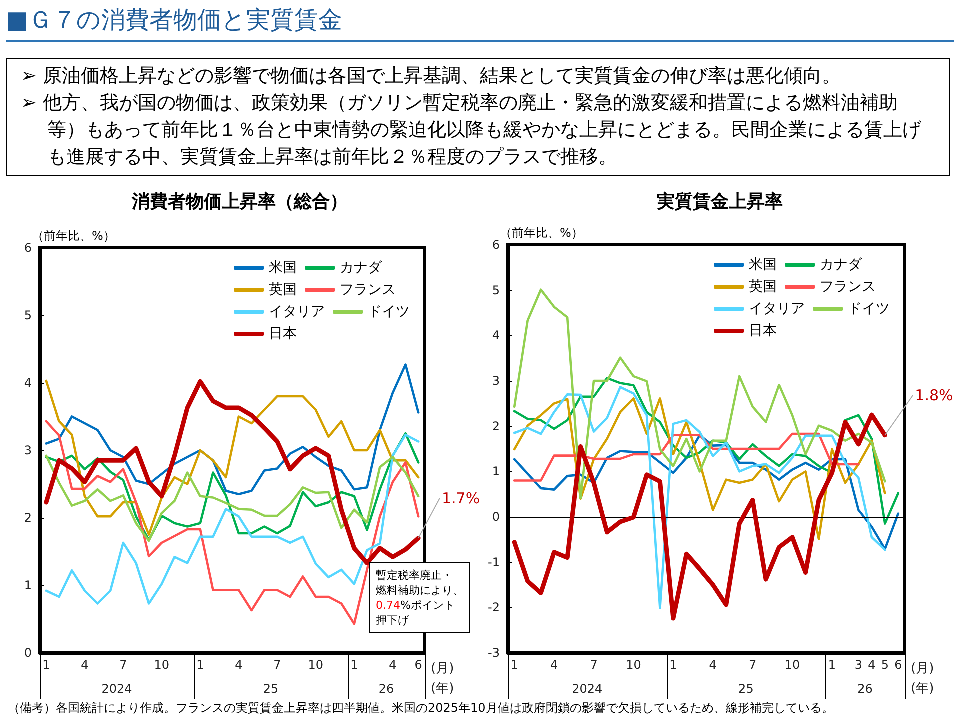  What do you see at coordinates (239, 202) in the screenshot?
I see `chart-title: 消費者物価上昇率（総合）` at bounding box center [239, 202].